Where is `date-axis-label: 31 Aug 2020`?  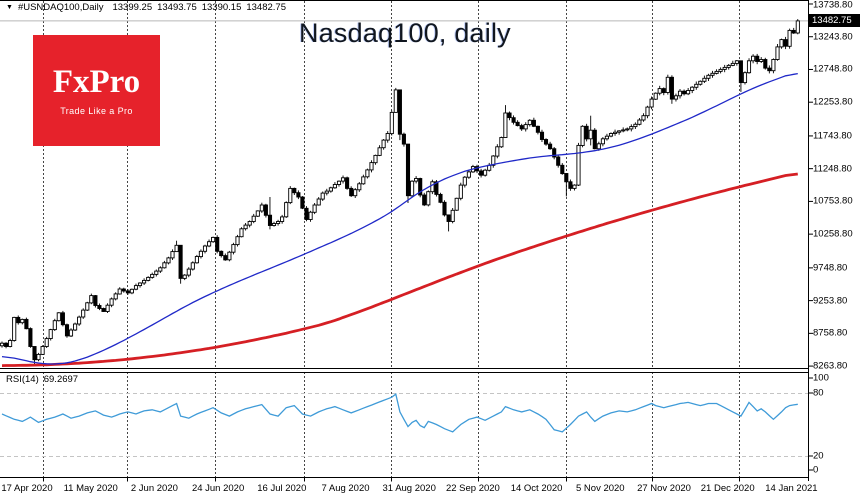
date-axis-label: 31 Aug 2020 is located at coordinates (409, 488).